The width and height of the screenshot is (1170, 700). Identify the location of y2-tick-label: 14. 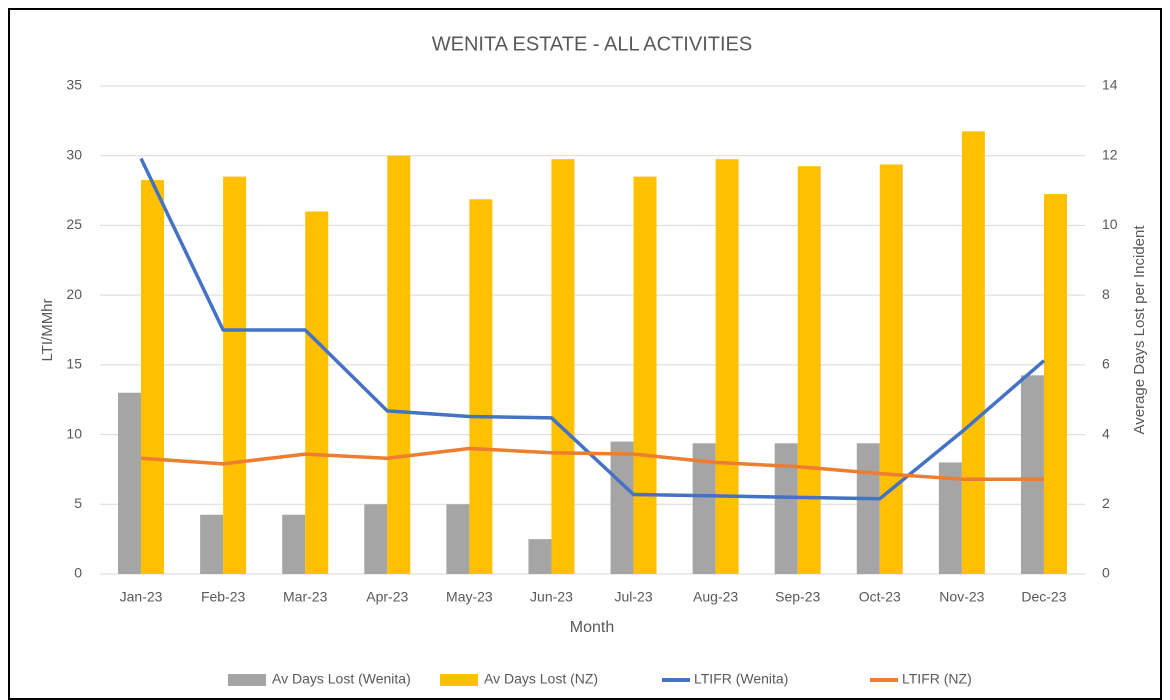
(1110, 85).